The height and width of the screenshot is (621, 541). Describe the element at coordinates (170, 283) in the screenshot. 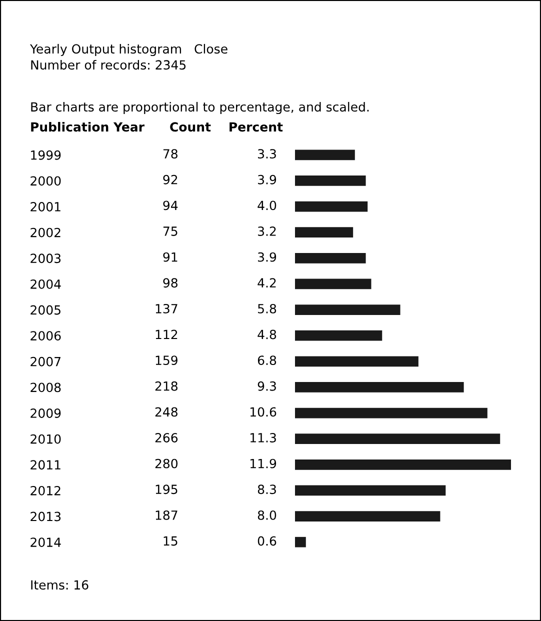

I see `text: 98` at that location.